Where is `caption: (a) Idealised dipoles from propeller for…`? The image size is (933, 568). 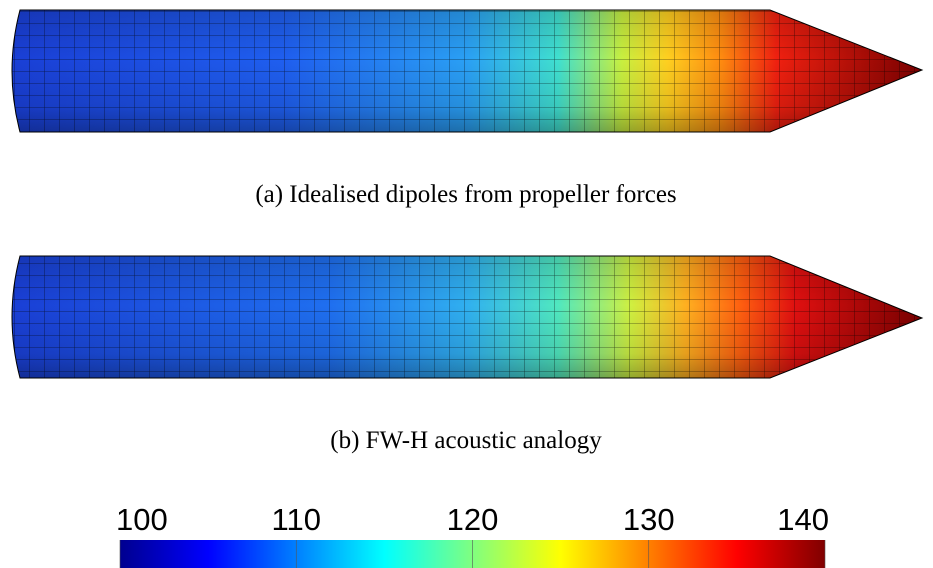
caption: (a) Idealised dipoles from propeller for… is located at coordinates (465, 194).